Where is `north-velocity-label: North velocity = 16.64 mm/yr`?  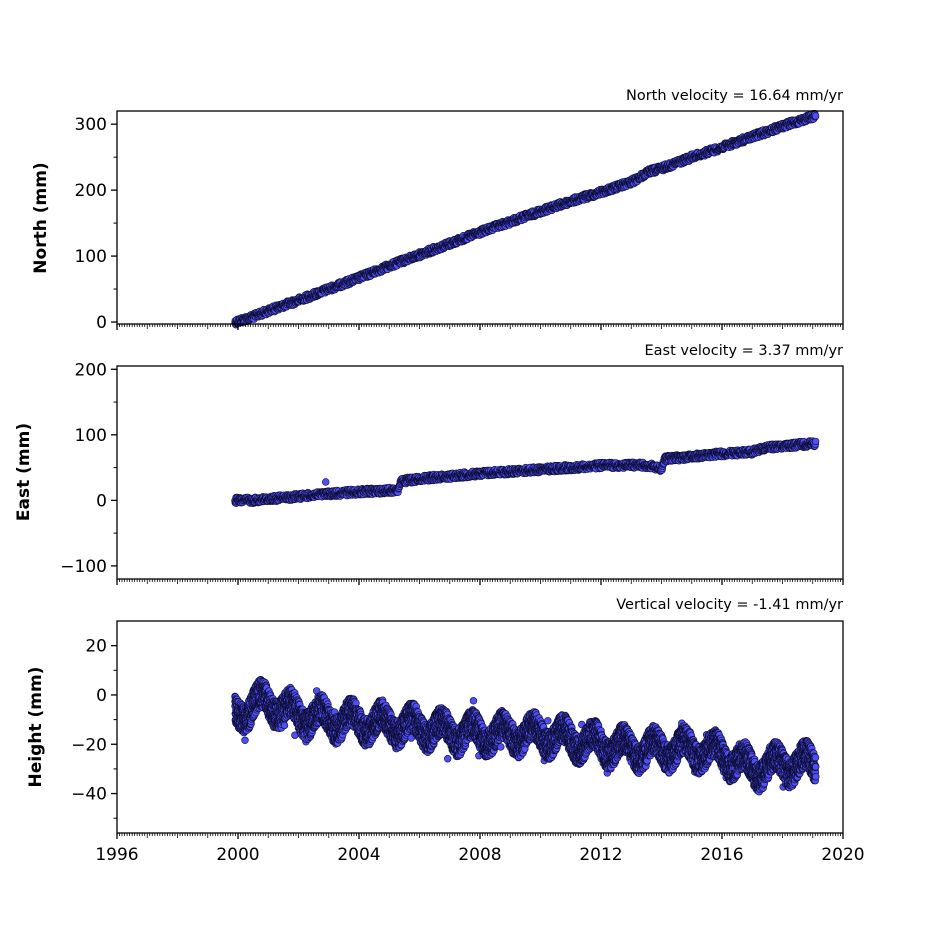 north-velocity-label: North velocity = 16.64 mm/yr is located at coordinates (734, 96).